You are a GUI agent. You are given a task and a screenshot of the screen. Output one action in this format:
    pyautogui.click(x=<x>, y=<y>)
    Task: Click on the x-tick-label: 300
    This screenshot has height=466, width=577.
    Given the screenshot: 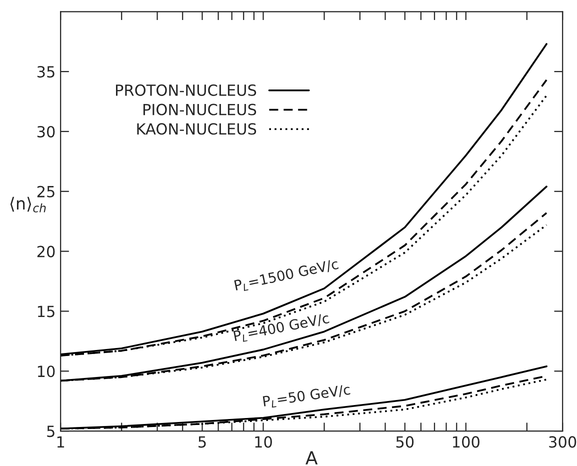 What is the action you would take?
    pyautogui.click(x=562, y=442)
    